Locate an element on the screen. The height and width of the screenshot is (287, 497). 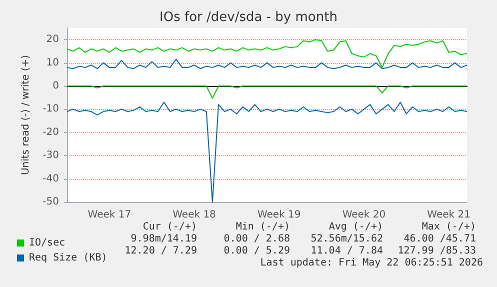
y-tick-label: -30 is located at coordinates (50, 156).